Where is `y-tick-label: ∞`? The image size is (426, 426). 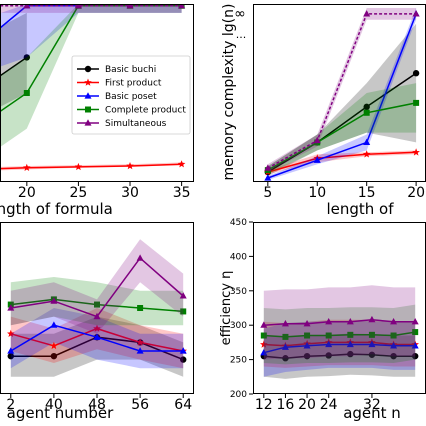 y-tick-label: ∞ is located at coordinates (240, 14).